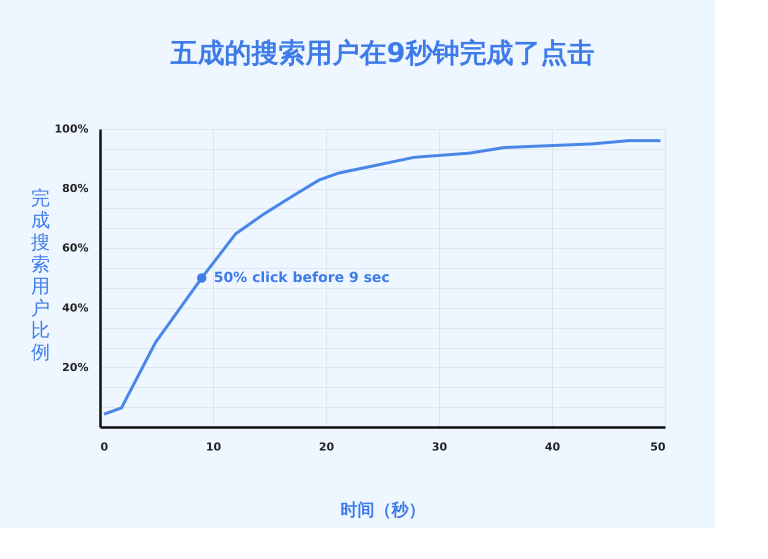  I want to click on x-tick-label: 0, so click(104, 447).